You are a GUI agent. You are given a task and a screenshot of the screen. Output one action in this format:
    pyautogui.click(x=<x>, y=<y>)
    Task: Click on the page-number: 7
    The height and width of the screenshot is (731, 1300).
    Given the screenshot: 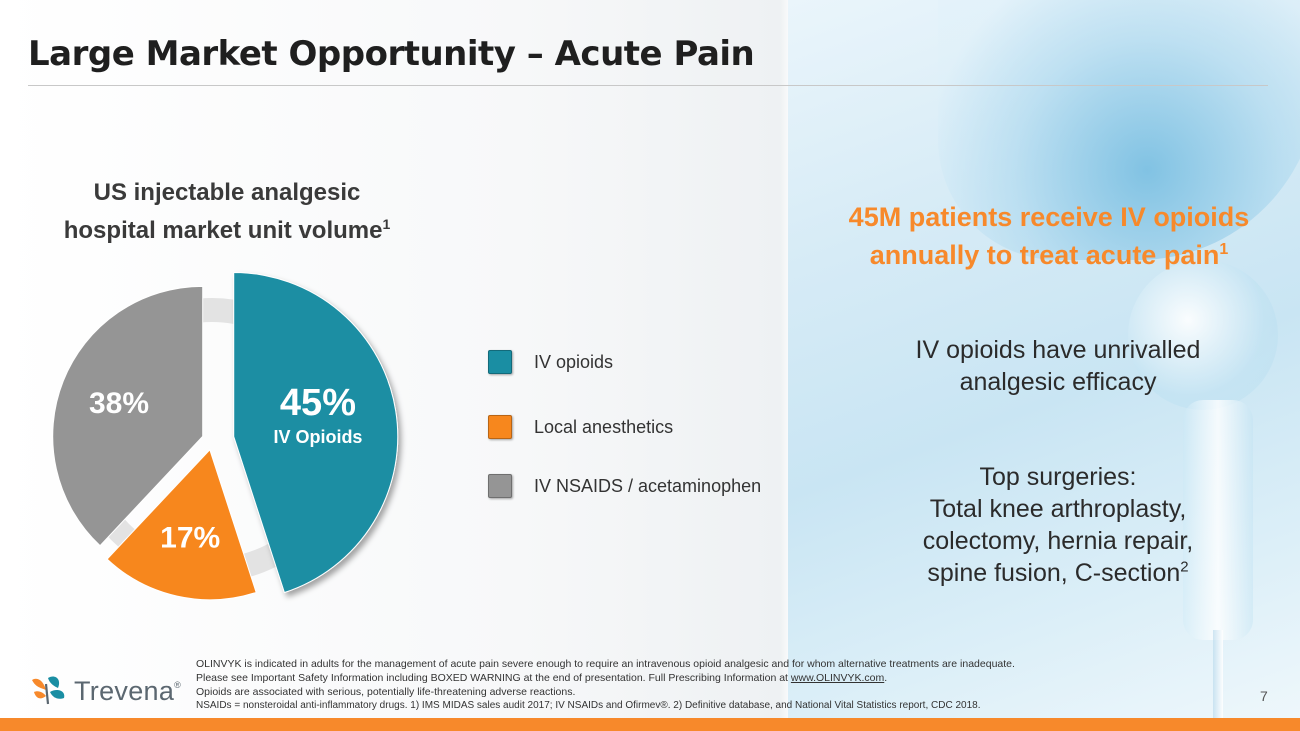 What is the action you would take?
    pyautogui.click(x=1264, y=696)
    